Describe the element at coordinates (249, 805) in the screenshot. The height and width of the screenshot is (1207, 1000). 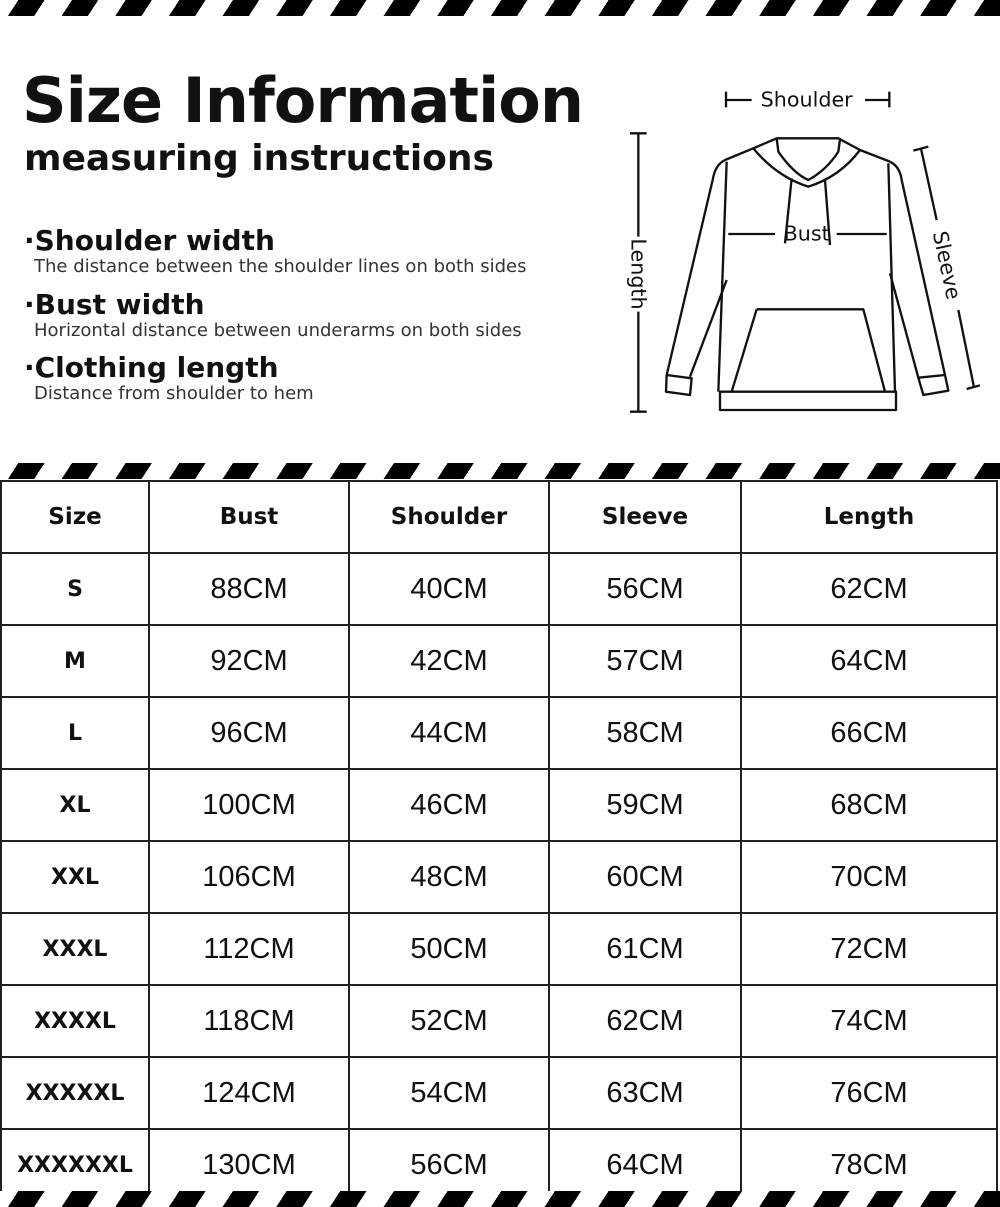
I see `measurement-cell: 100CM` at that location.